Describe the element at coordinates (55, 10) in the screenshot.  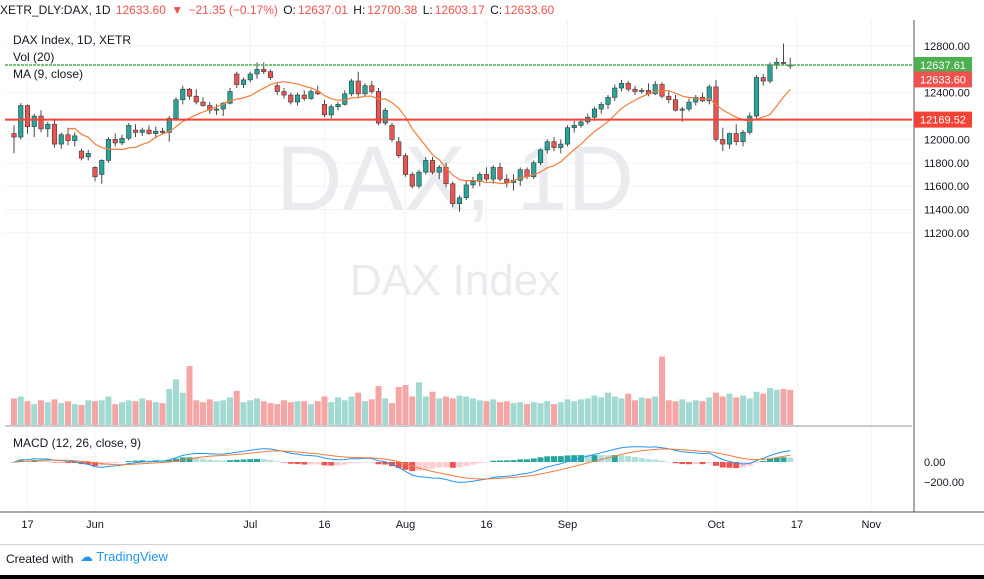
I see `symbol-label: XETR_DLY:DAX, 1D` at that location.